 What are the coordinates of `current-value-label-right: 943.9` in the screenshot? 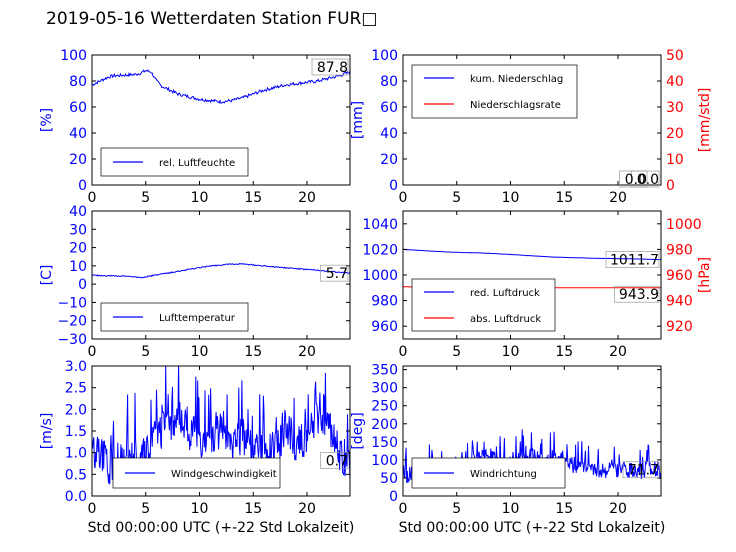 It's located at (639, 295).